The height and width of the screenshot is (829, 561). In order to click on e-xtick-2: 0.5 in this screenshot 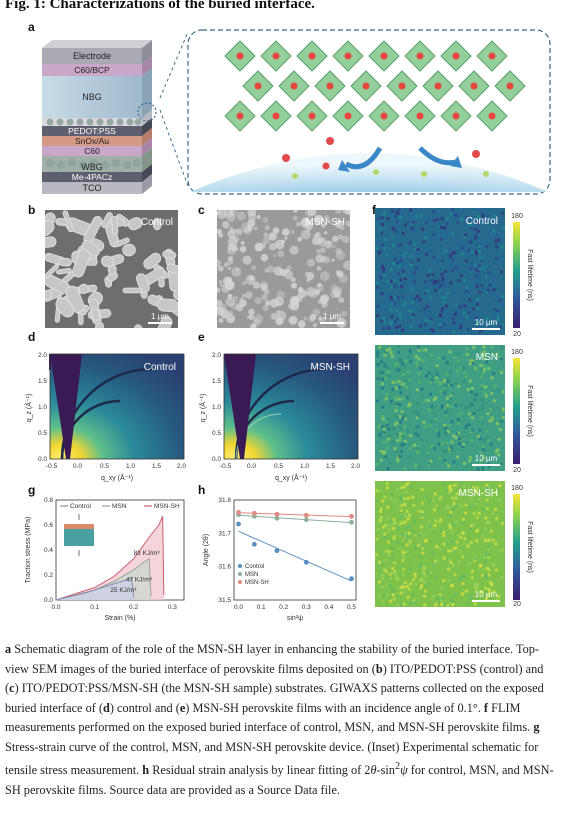, I will do `click(278, 466)`.